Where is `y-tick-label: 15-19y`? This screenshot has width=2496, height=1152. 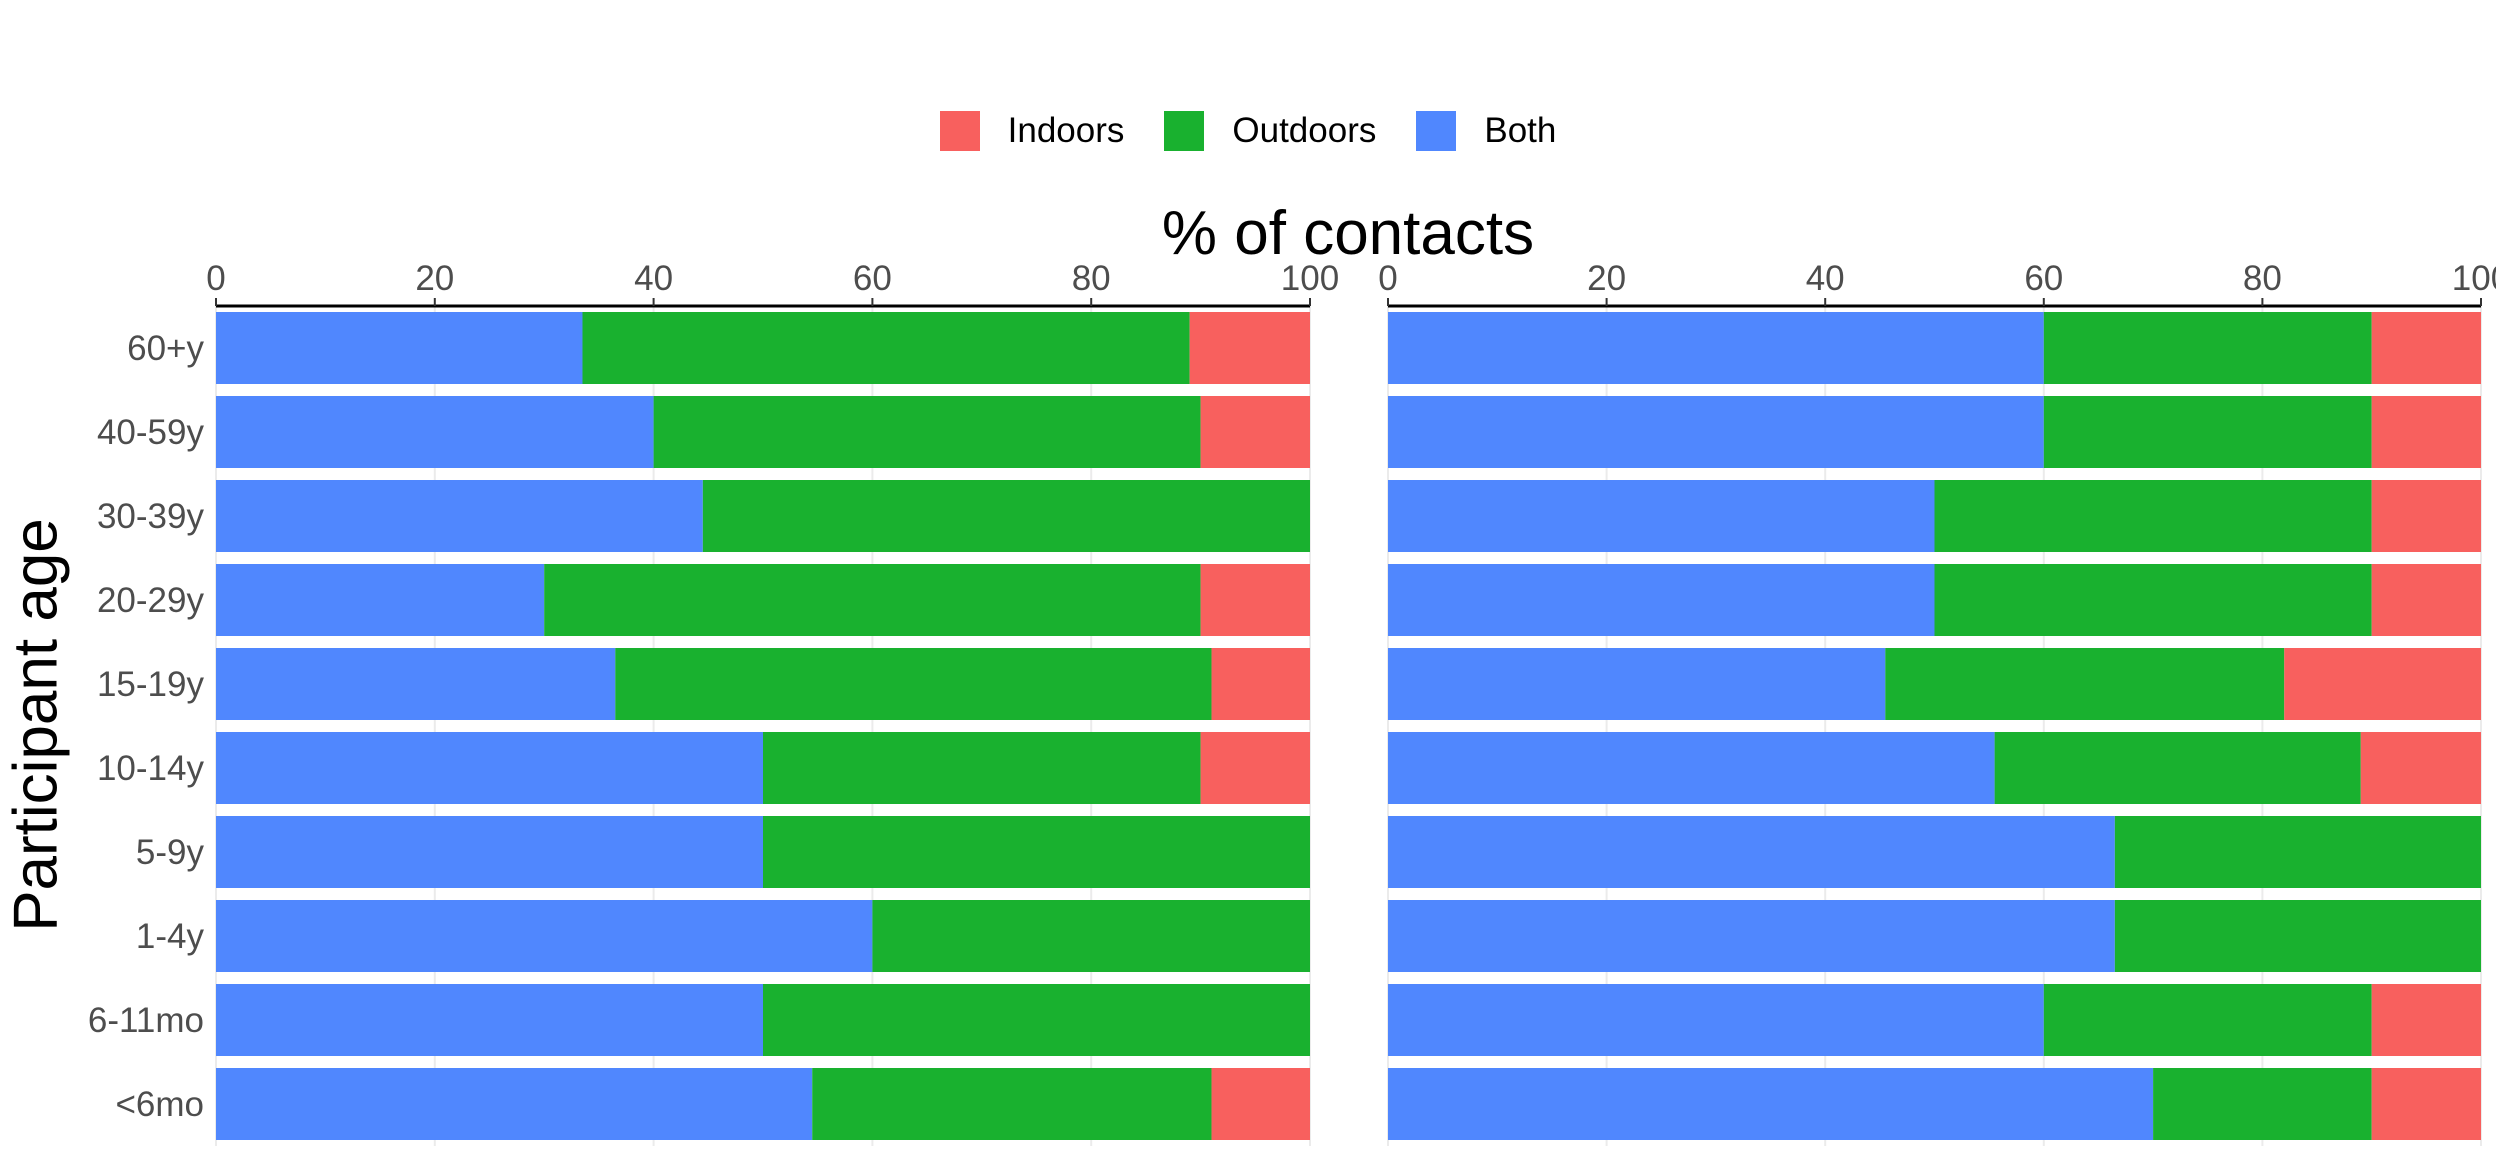
y-tick-label: 15-19y is located at coordinates (151, 684).